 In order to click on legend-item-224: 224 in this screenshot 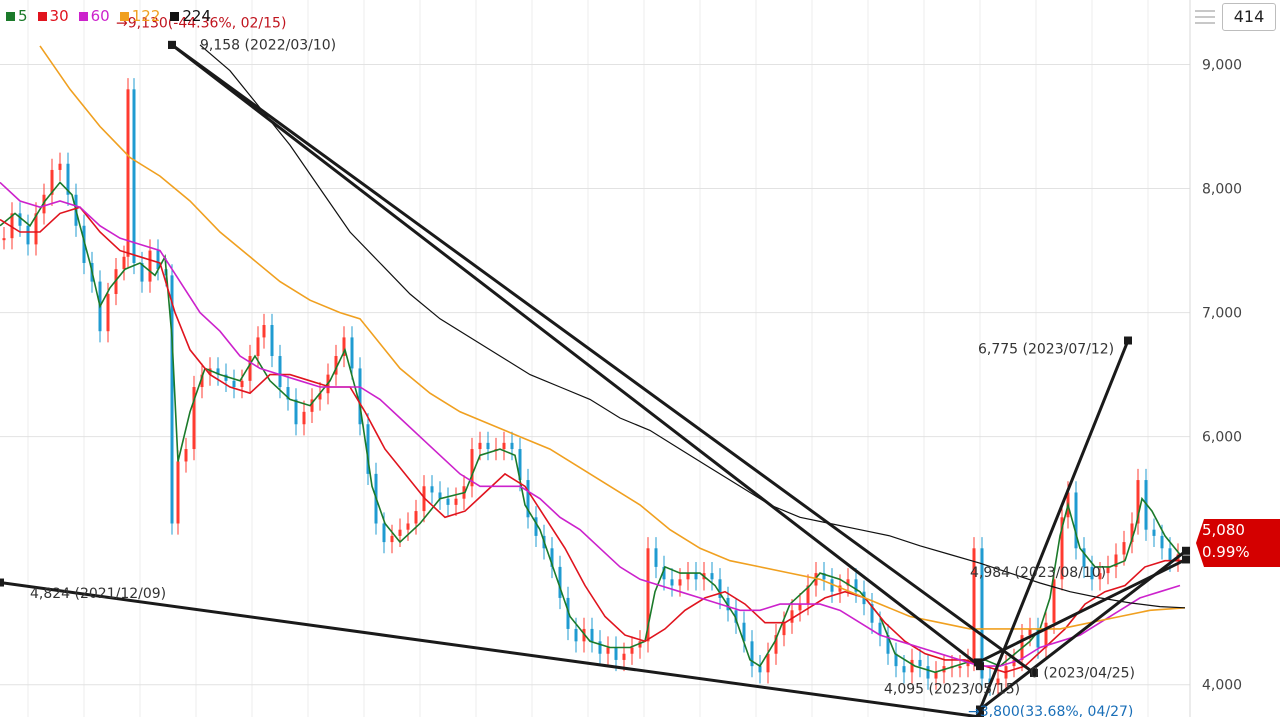, I will do `click(190, 16)`.